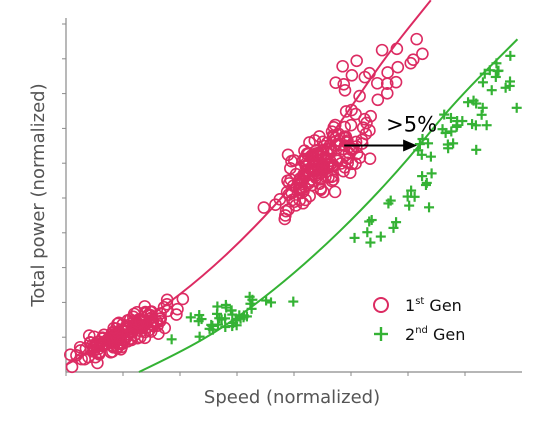 Image resolution: width=543 pixels, height=425 pixels. I want to click on legend-label-1st-gen: 1st Gen, so click(433, 305).